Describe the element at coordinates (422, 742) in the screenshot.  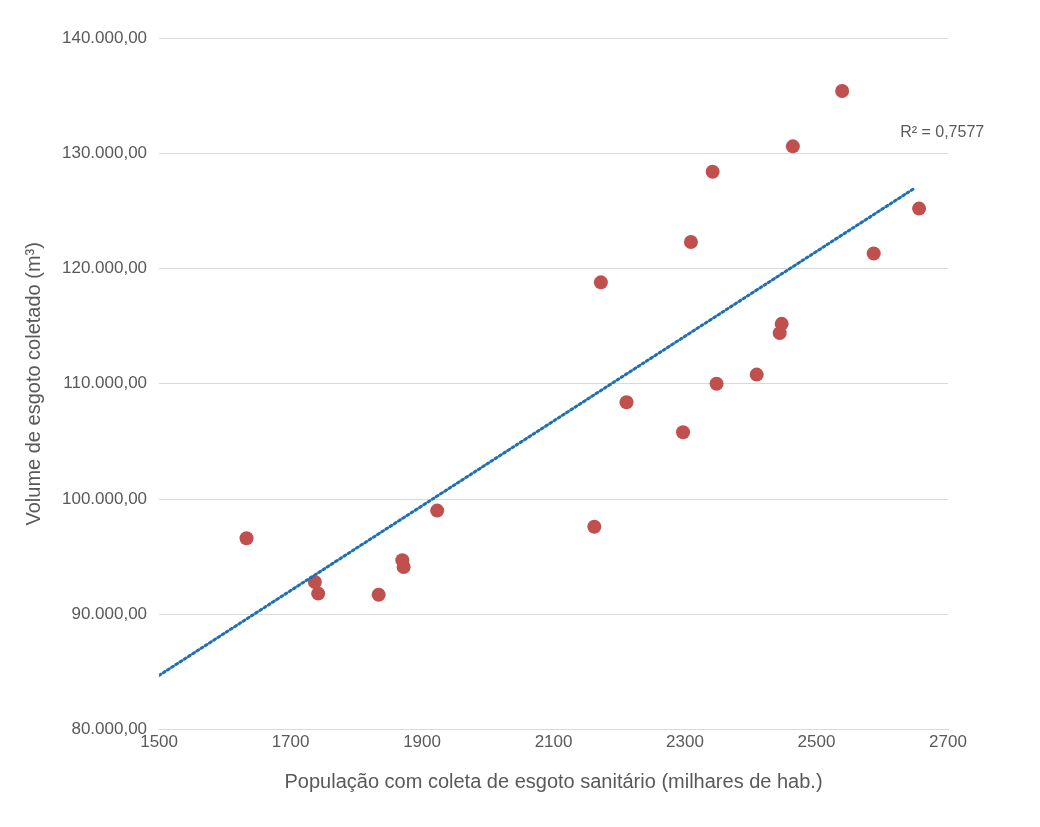
I see `x-tick-label: 1900` at that location.